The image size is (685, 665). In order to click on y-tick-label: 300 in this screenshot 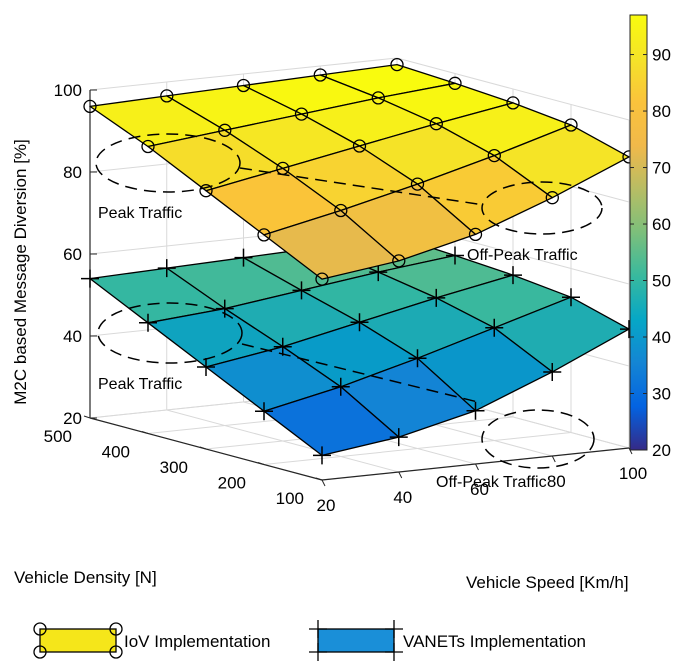, I will do `click(174, 467)`.